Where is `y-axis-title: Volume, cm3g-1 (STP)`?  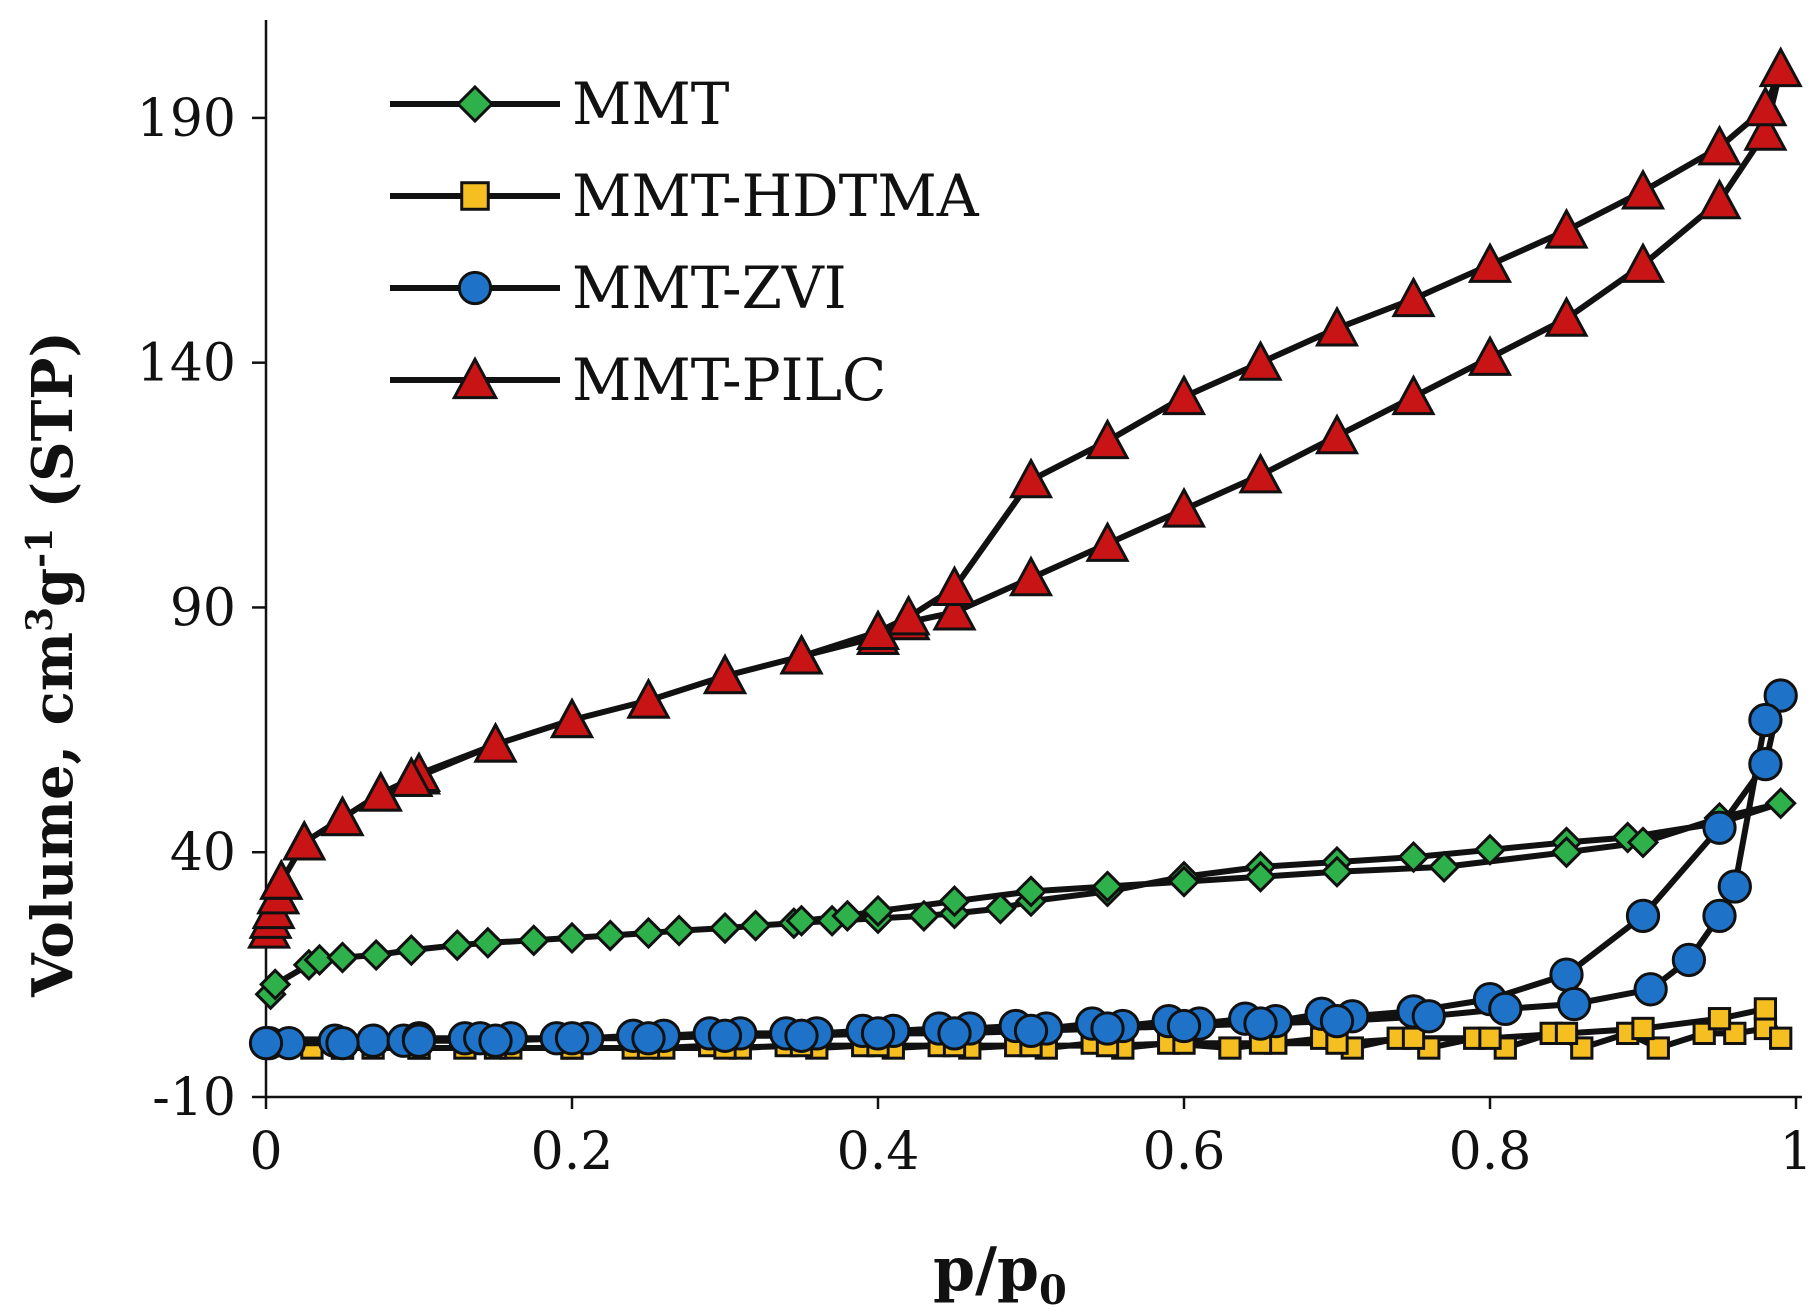 y-axis-title: Volume, cm3g-1 (STP) is located at coordinates (52, 664).